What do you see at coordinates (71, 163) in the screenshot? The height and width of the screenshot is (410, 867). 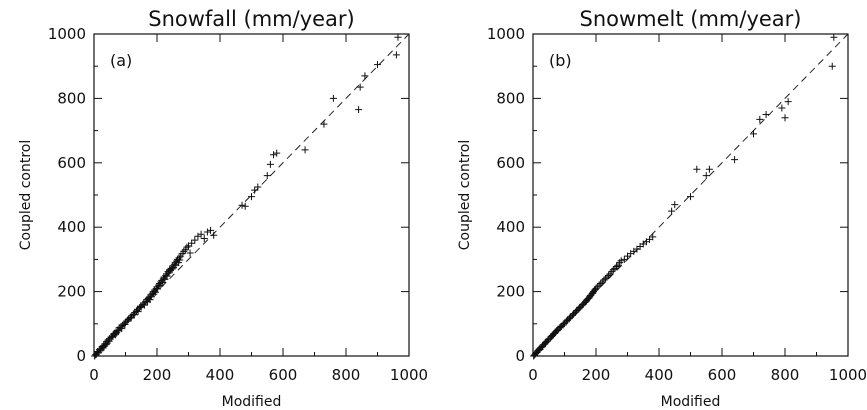 I see `y-tick-label: 600` at bounding box center [71, 163].